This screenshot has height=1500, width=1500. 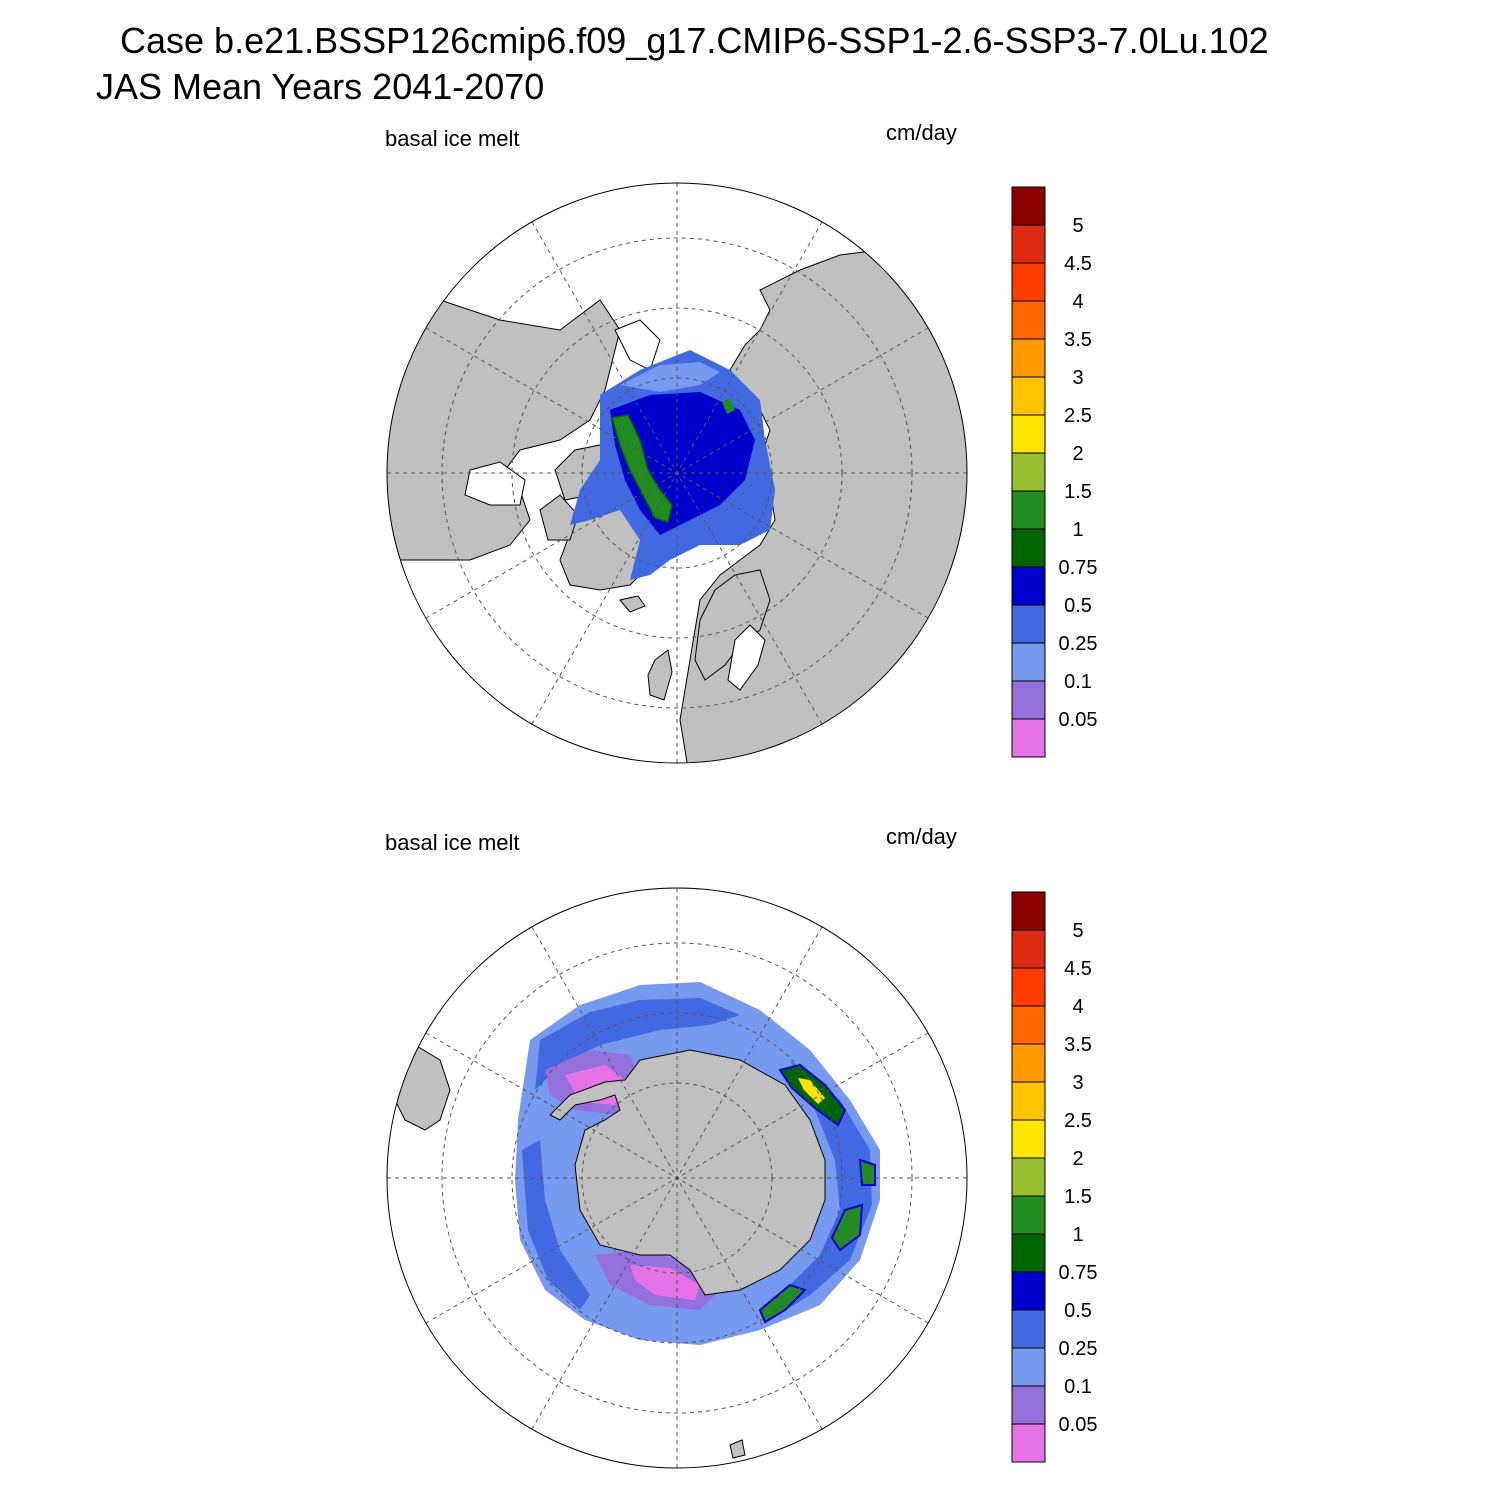 I want to click on south-land-antarctica, so click(x=687, y=1172).